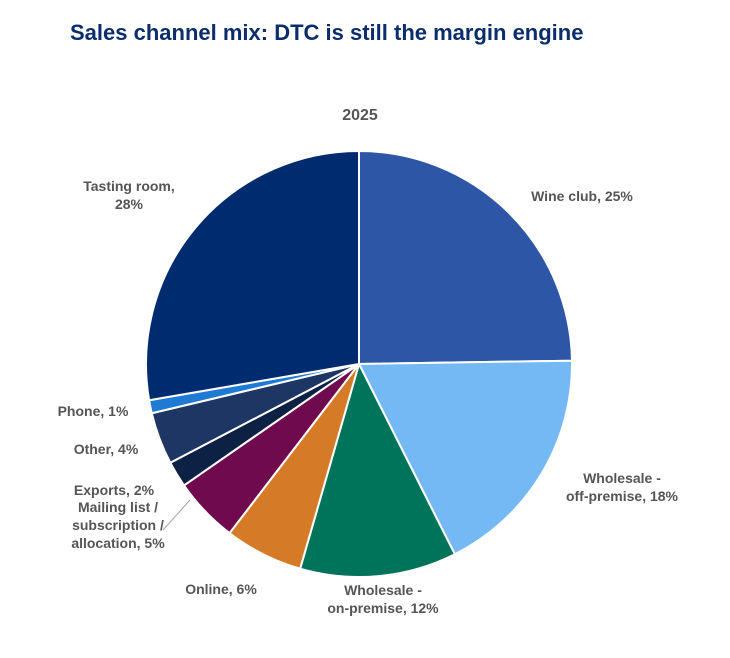 The image size is (730, 658). Describe the element at coordinates (465, 257) in the screenshot. I see `pie-slice-wine-club` at that location.